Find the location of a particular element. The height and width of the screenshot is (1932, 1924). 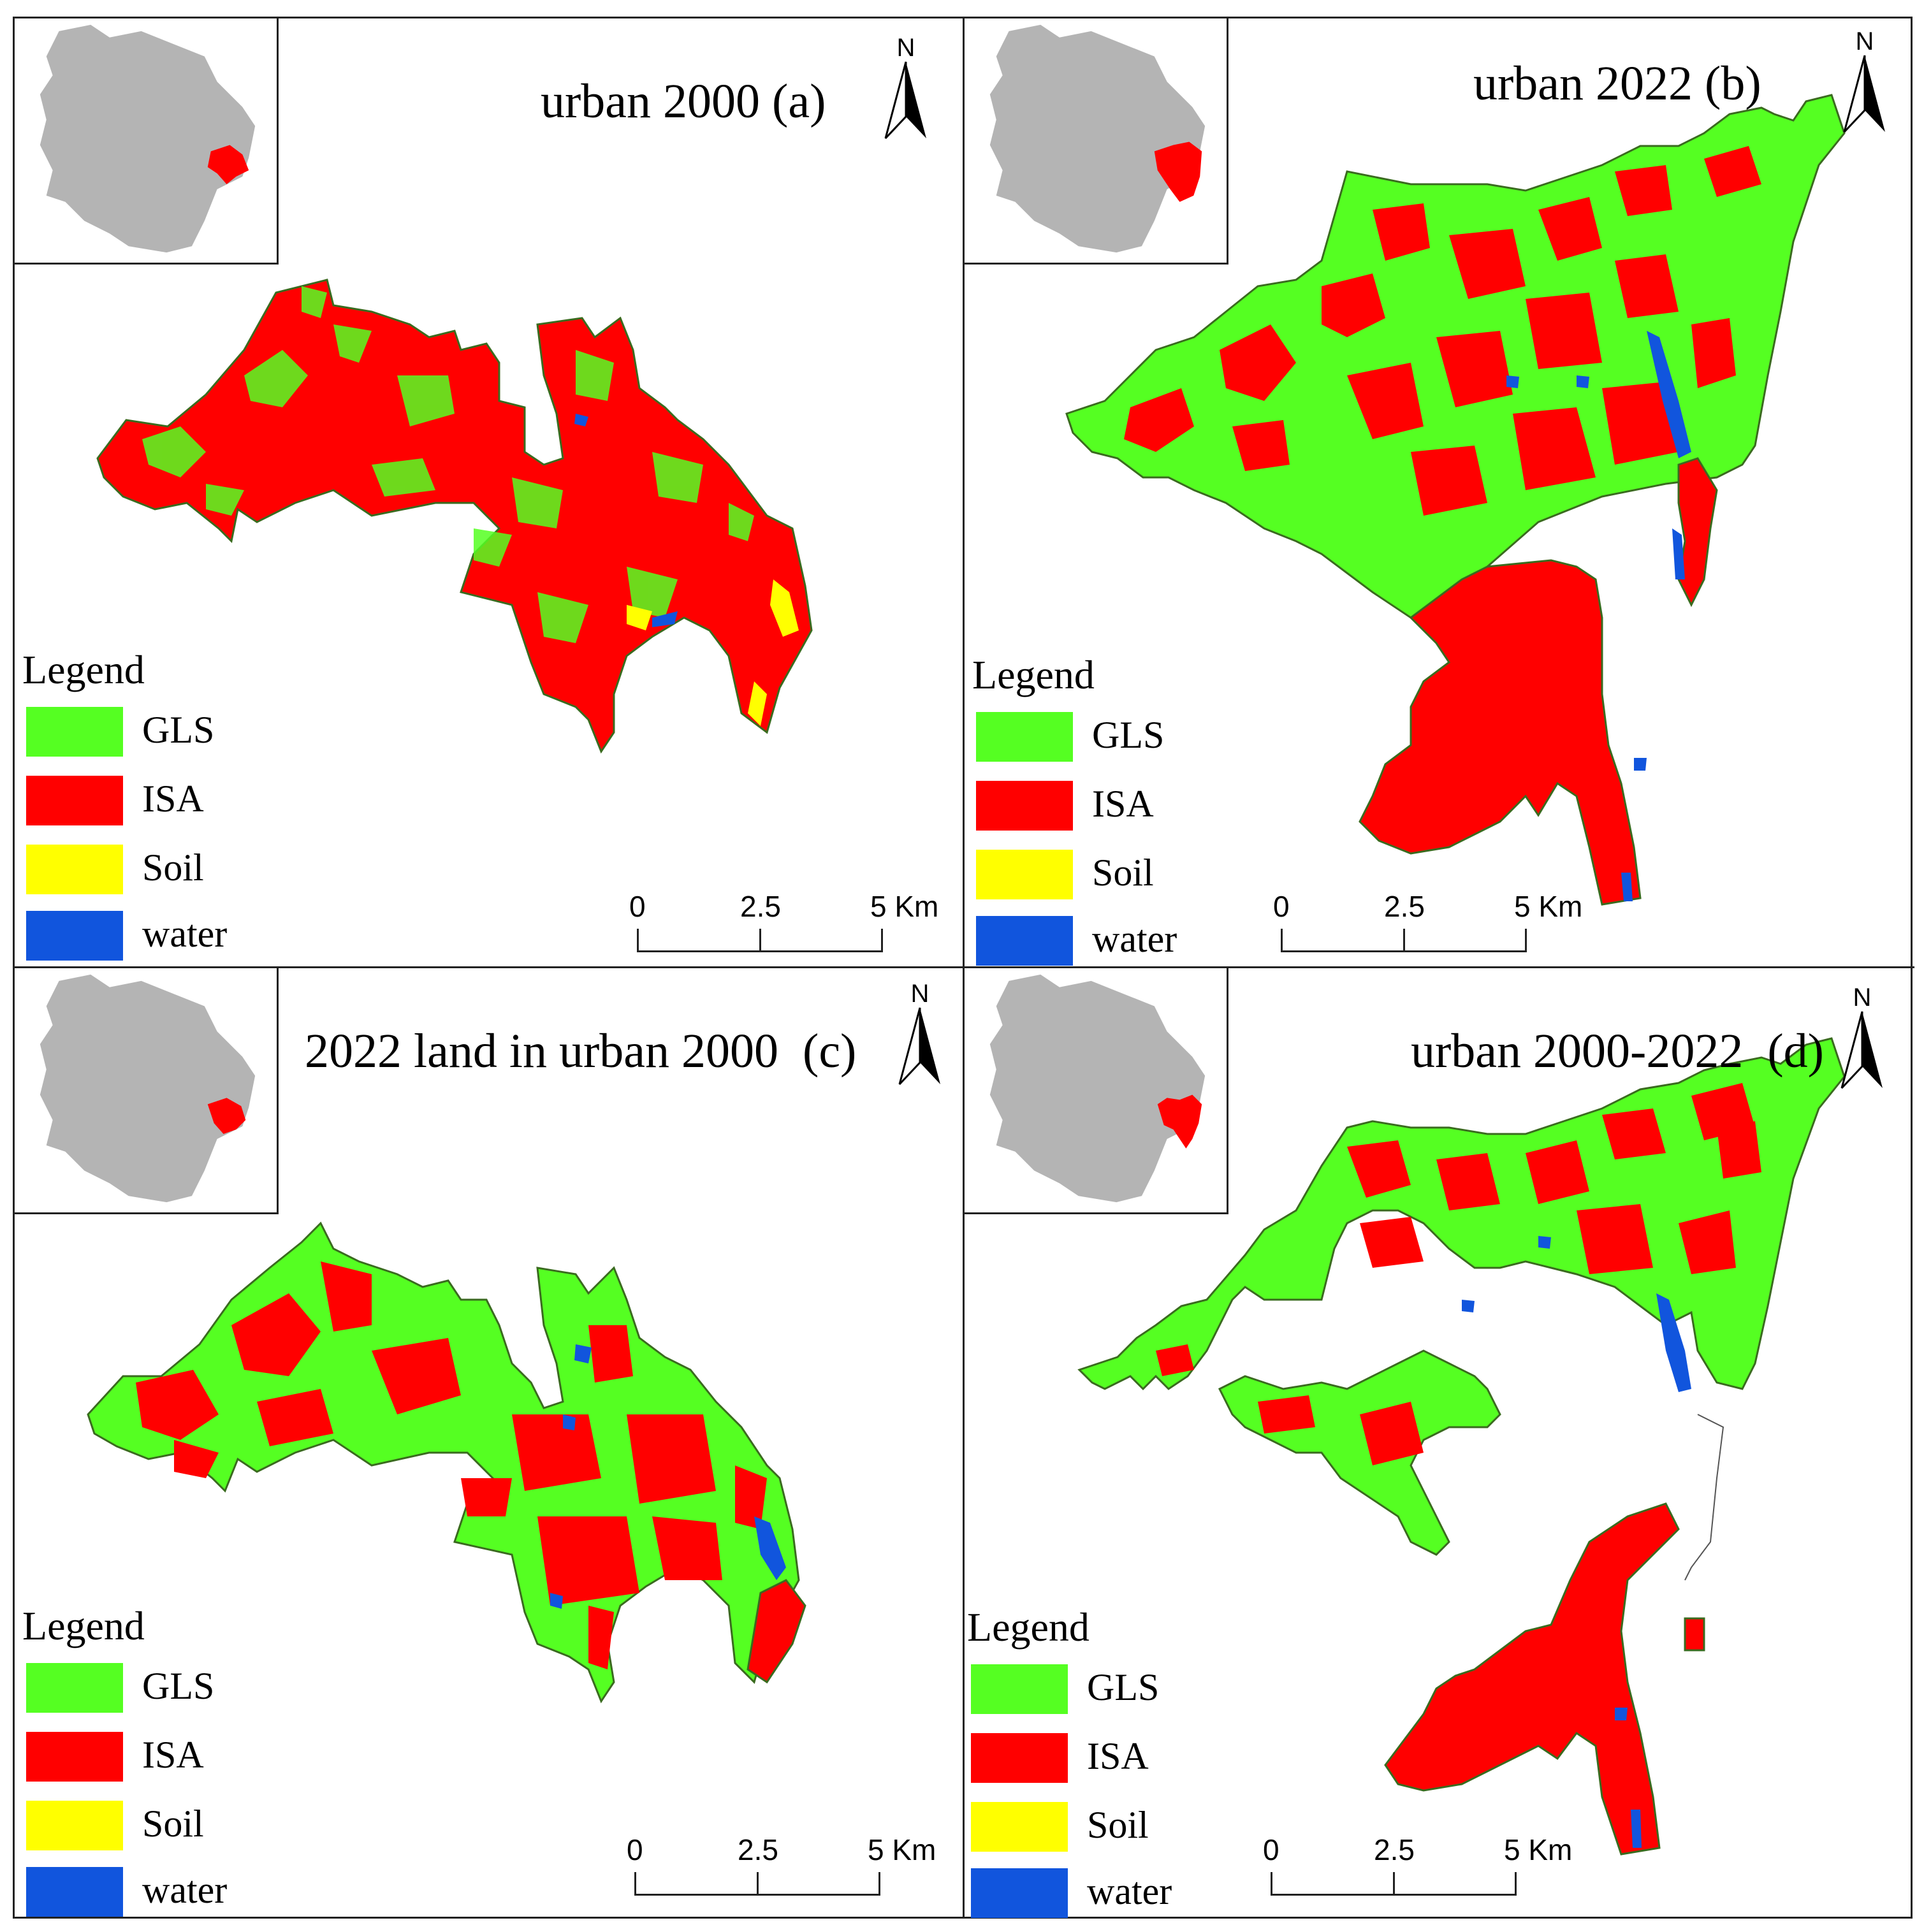

panel-title: urban 2000 (a) is located at coordinates (683, 101).